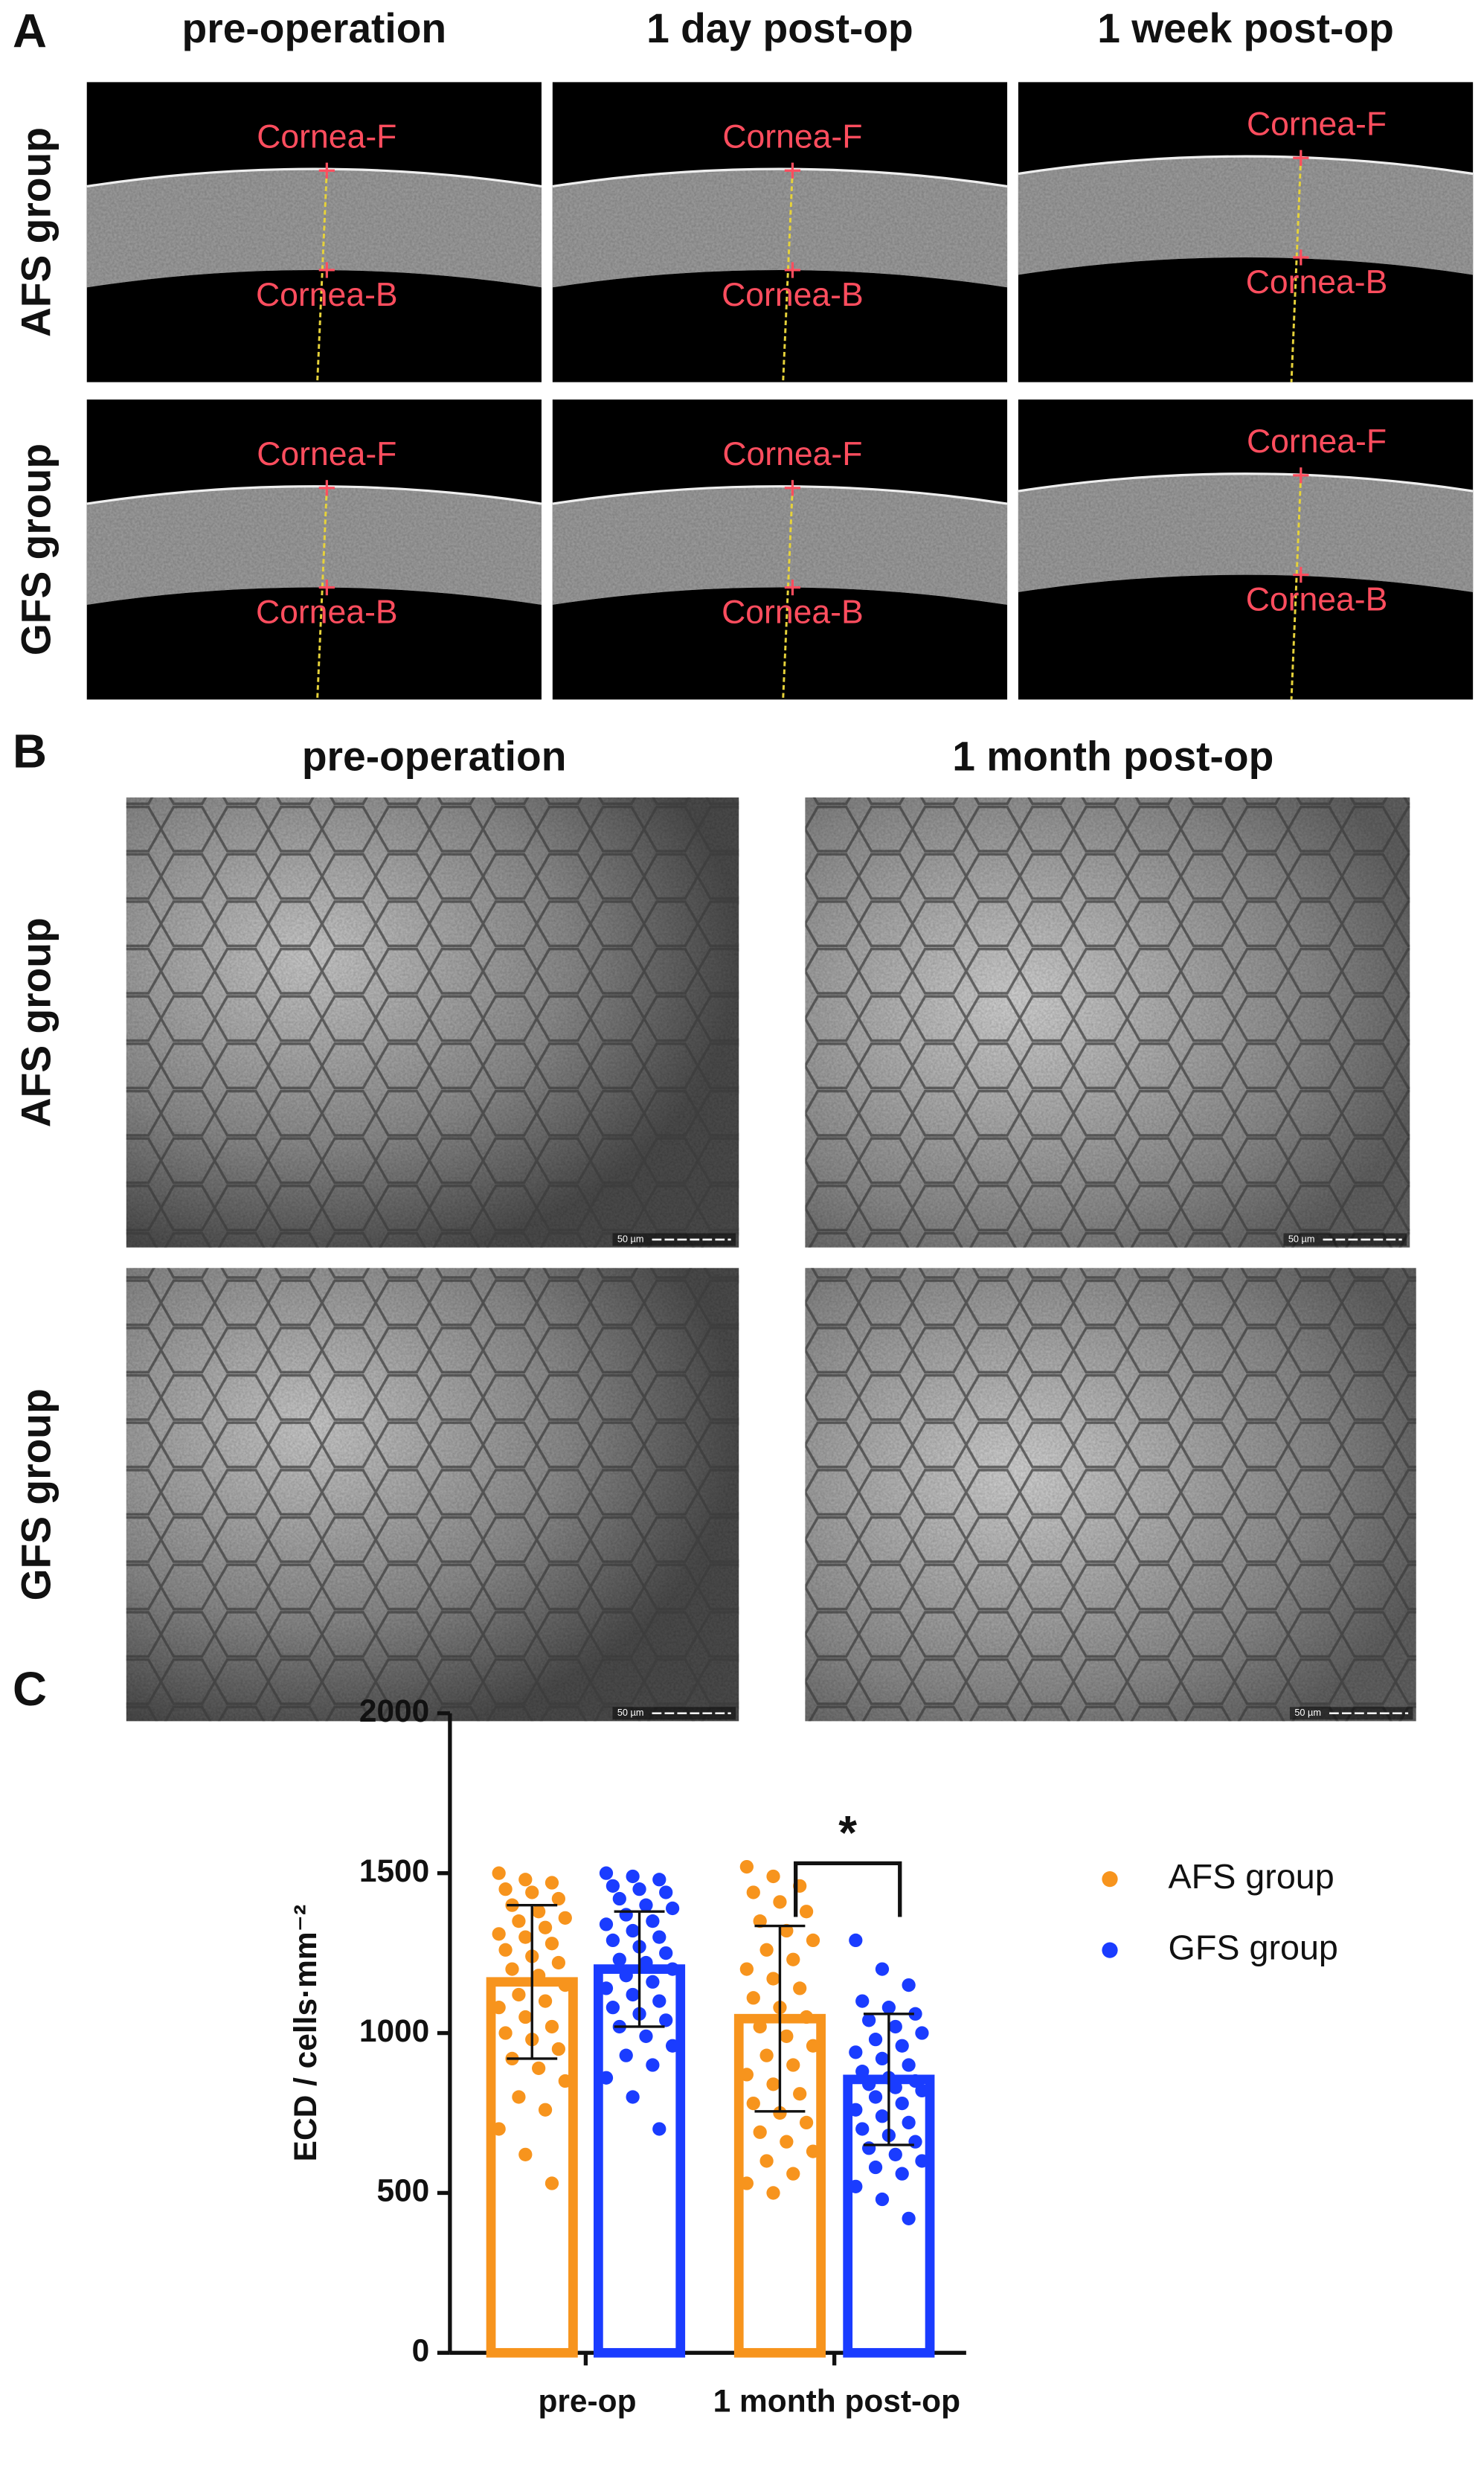  Describe the element at coordinates (1253, 1947) in the screenshot. I see `legend-label: GFS group` at that location.